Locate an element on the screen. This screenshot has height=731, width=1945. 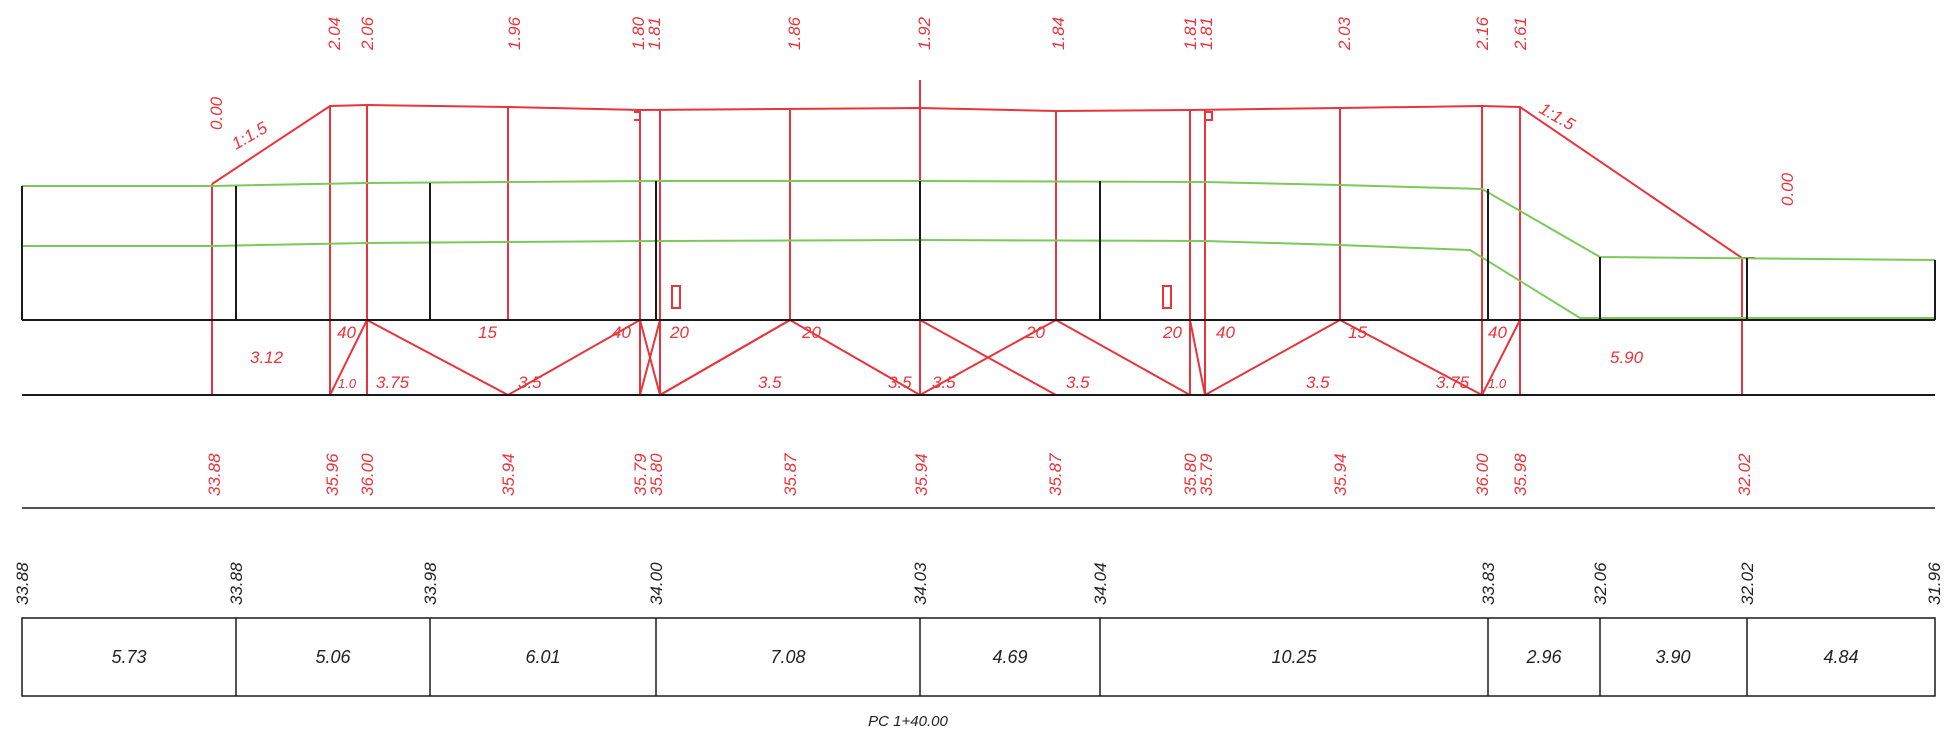
design-elevation: 35.96 is located at coordinates (332, 474).